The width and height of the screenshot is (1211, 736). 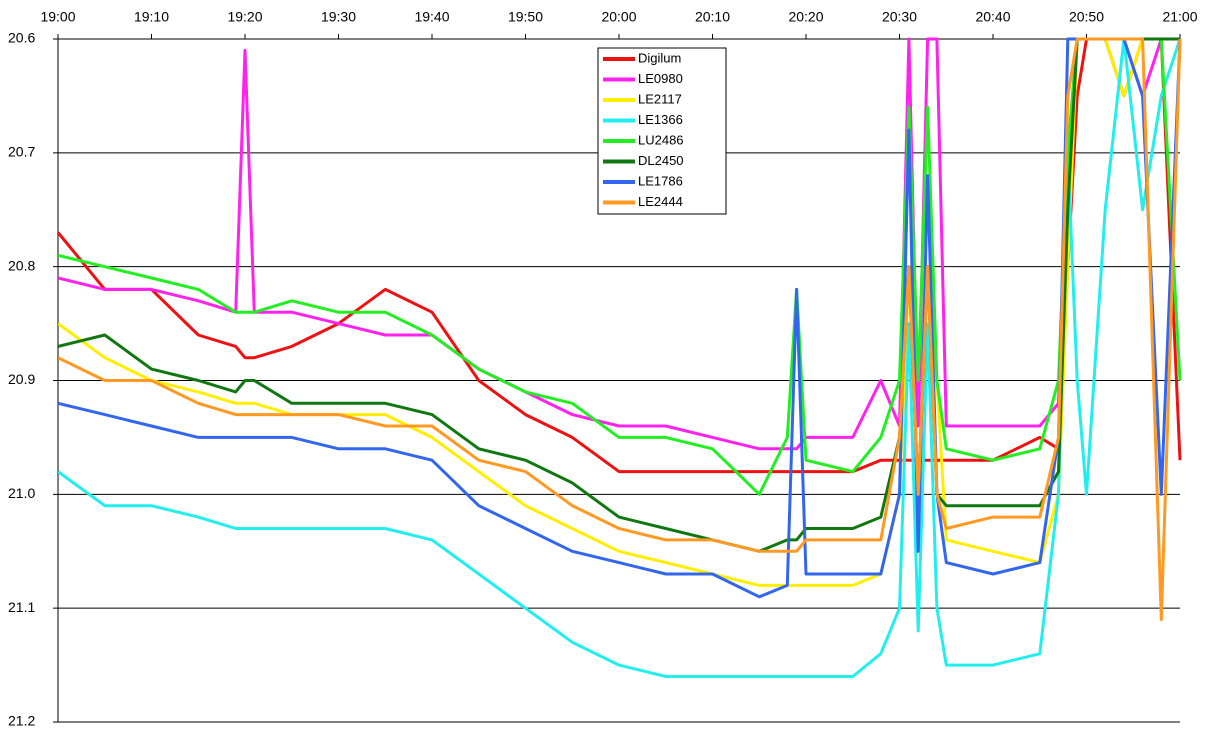 I want to click on legend-label: LU2486, so click(x=661, y=139).